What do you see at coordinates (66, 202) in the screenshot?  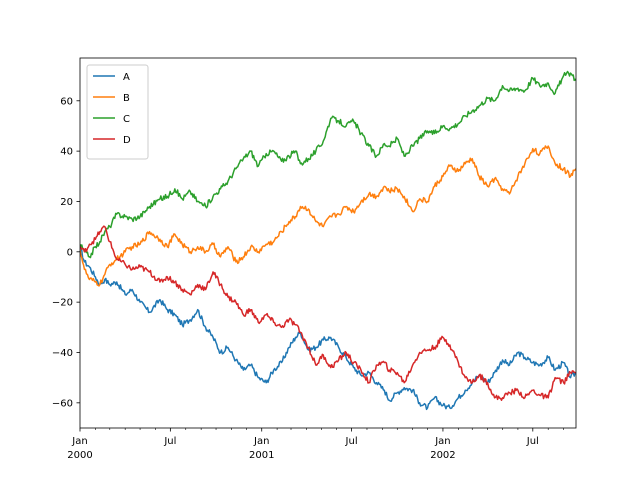 I see `y-tick-label: 20` at bounding box center [66, 202].